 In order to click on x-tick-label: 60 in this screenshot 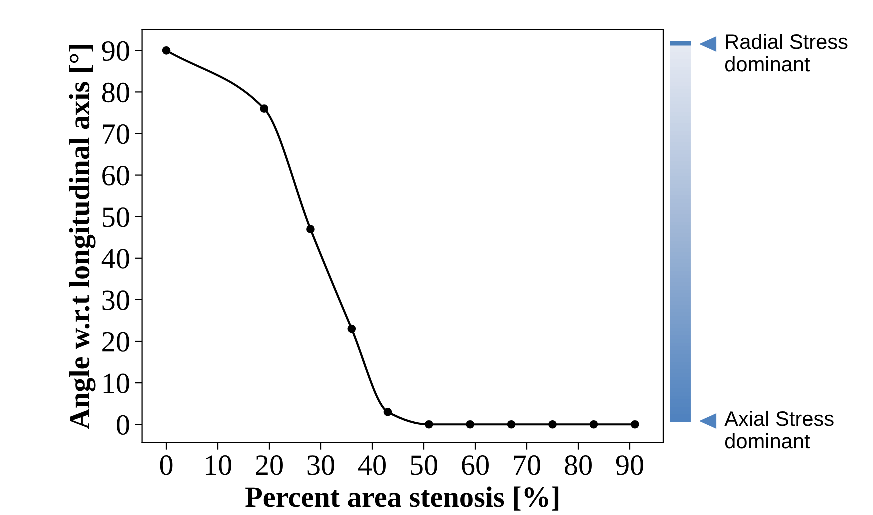, I will do `click(475, 466)`.